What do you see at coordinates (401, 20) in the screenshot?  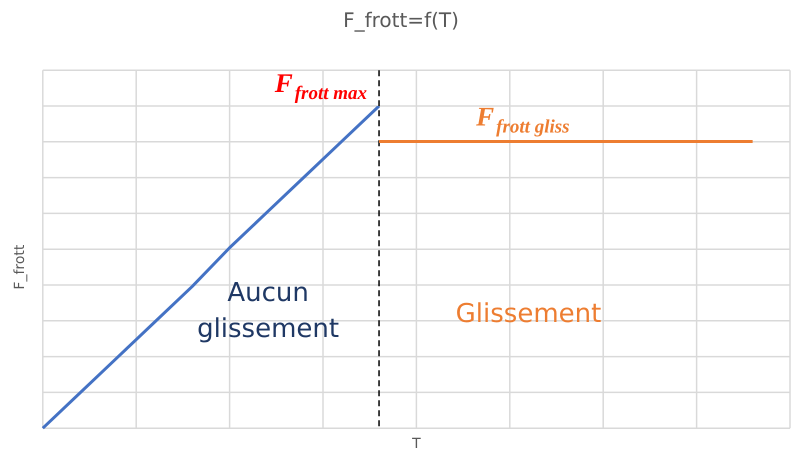 I see `chart-title: F_frott=f(T)` at bounding box center [401, 20].